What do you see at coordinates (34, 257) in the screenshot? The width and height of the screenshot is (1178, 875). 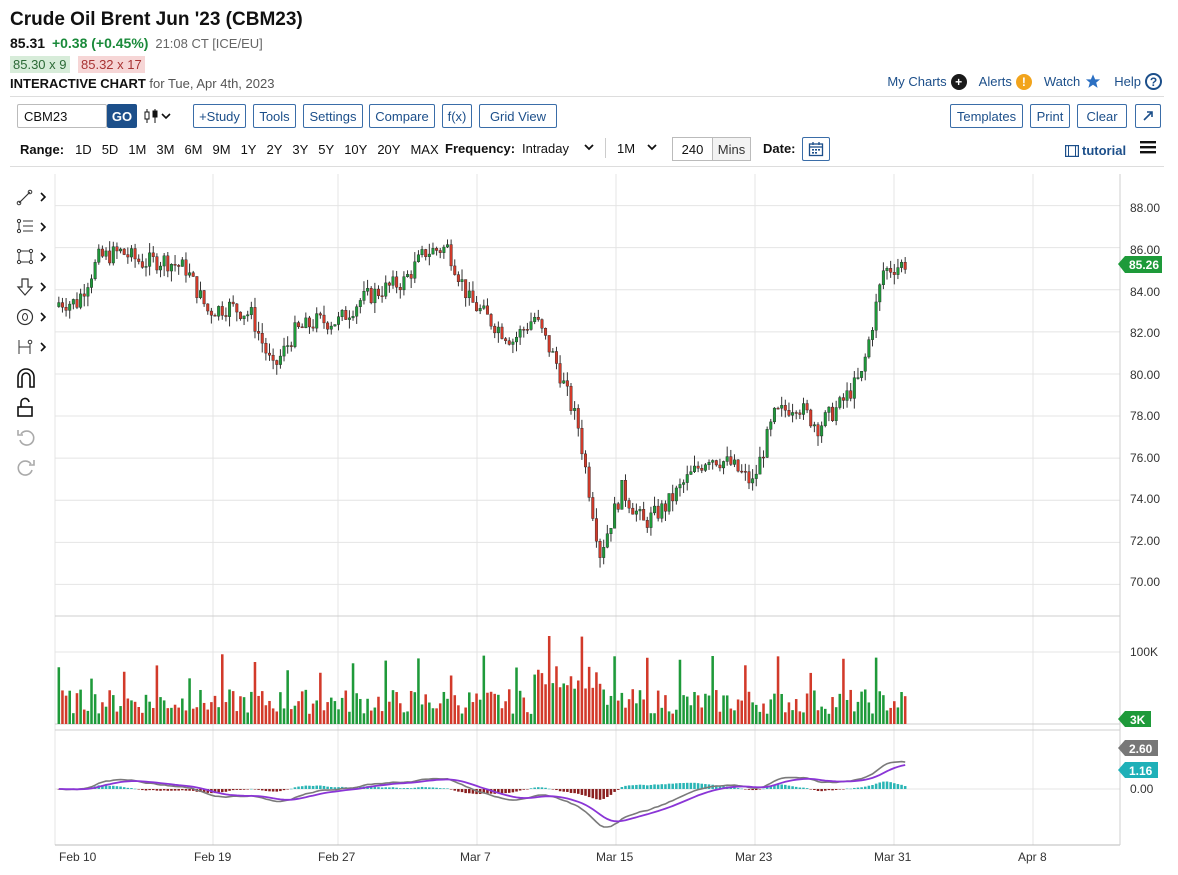 I see `shape-tool` at bounding box center [34, 257].